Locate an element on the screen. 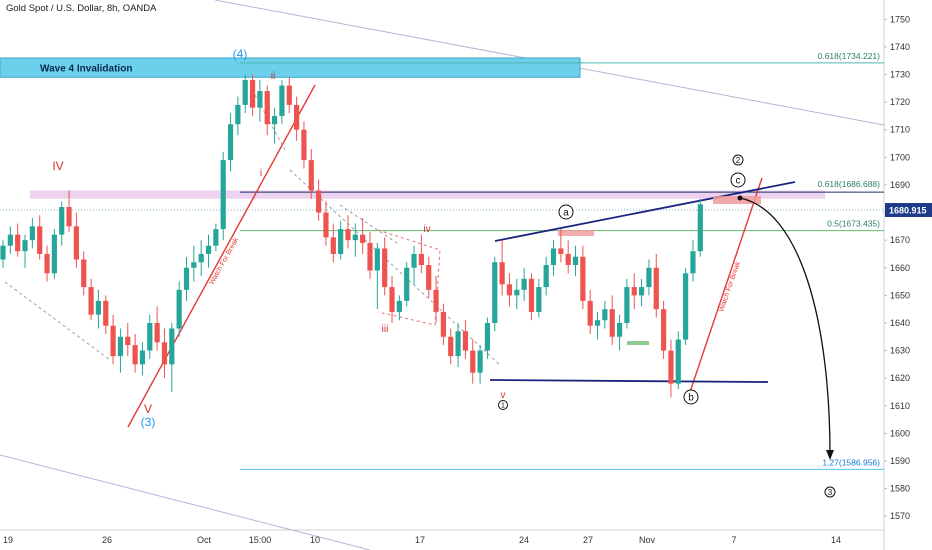 This screenshot has height=550, width=932. wave-circled-a-circle is located at coordinates (566, 212).